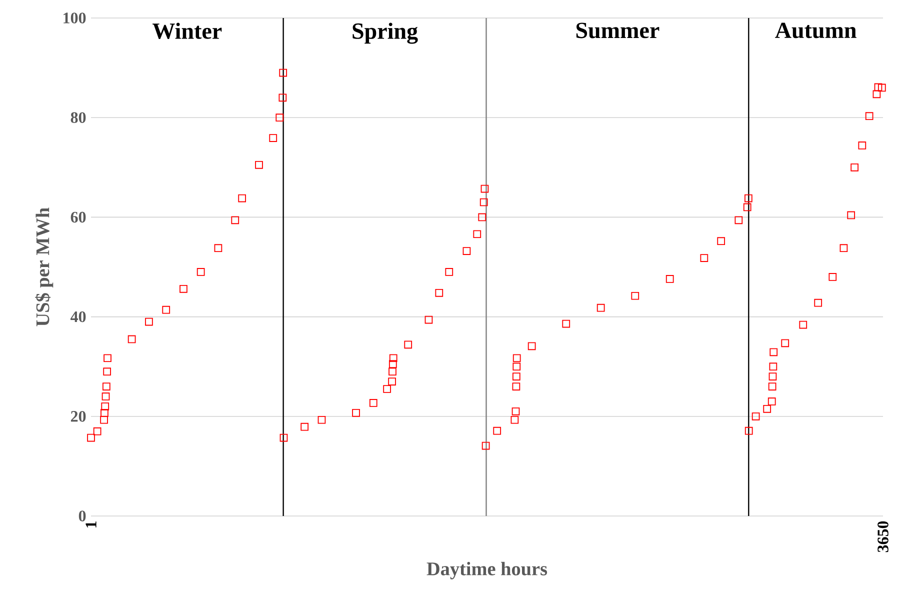 The image size is (901, 593). Describe the element at coordinates (78, 416) in the screenshot. I see `y-tick-label: 20` at that location.